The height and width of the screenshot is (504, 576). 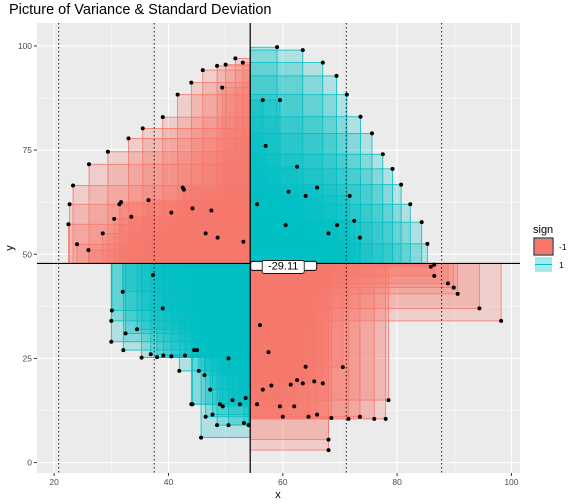 I want to click on y-tick-label: 25, so click(x=28, y=358).